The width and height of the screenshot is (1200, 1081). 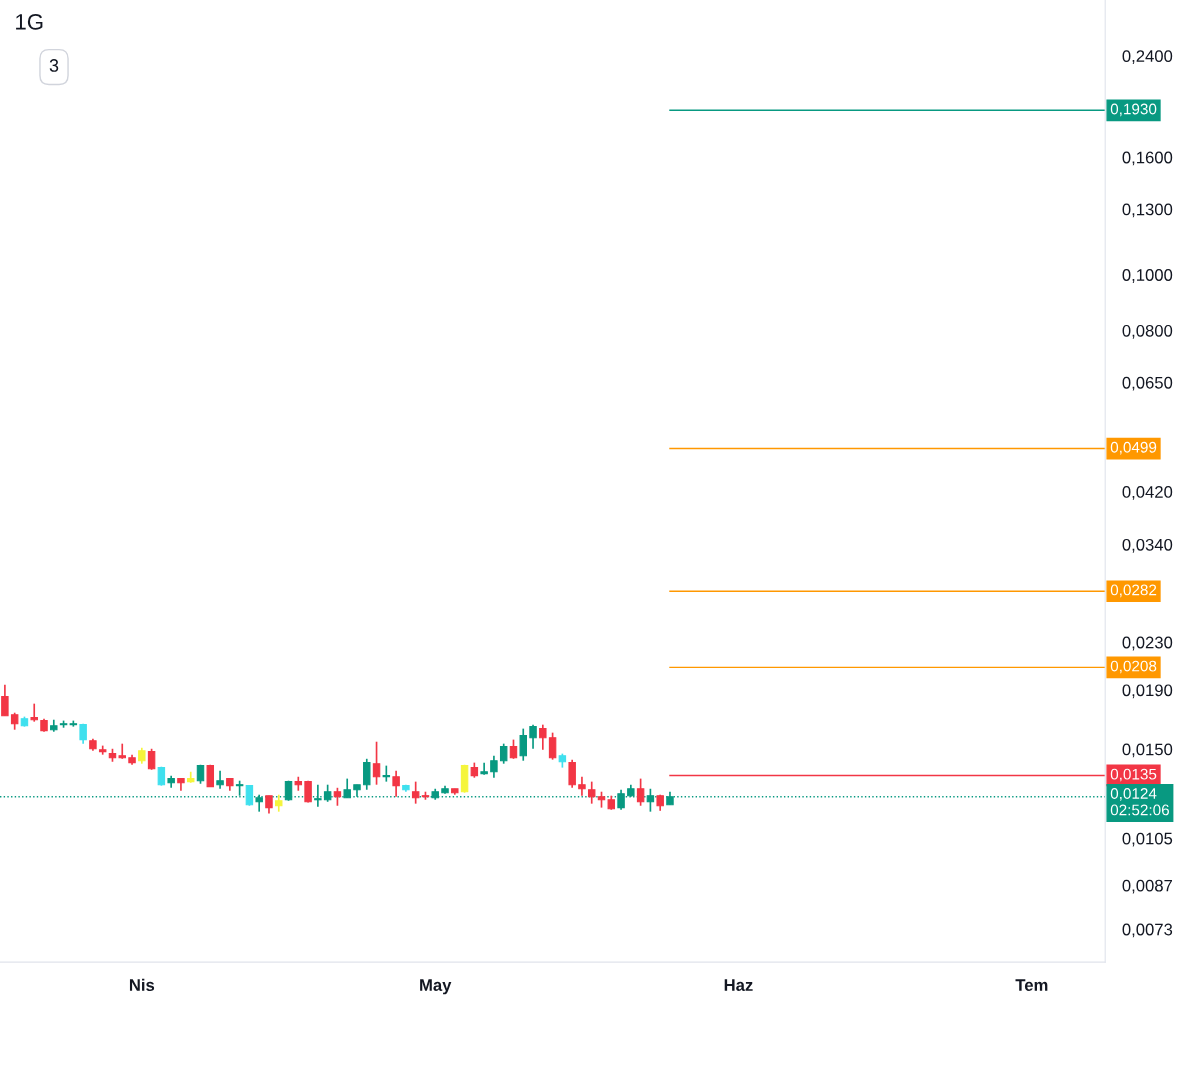 I want to click on x-tick-label: Nis, so click(x=142, y=984).